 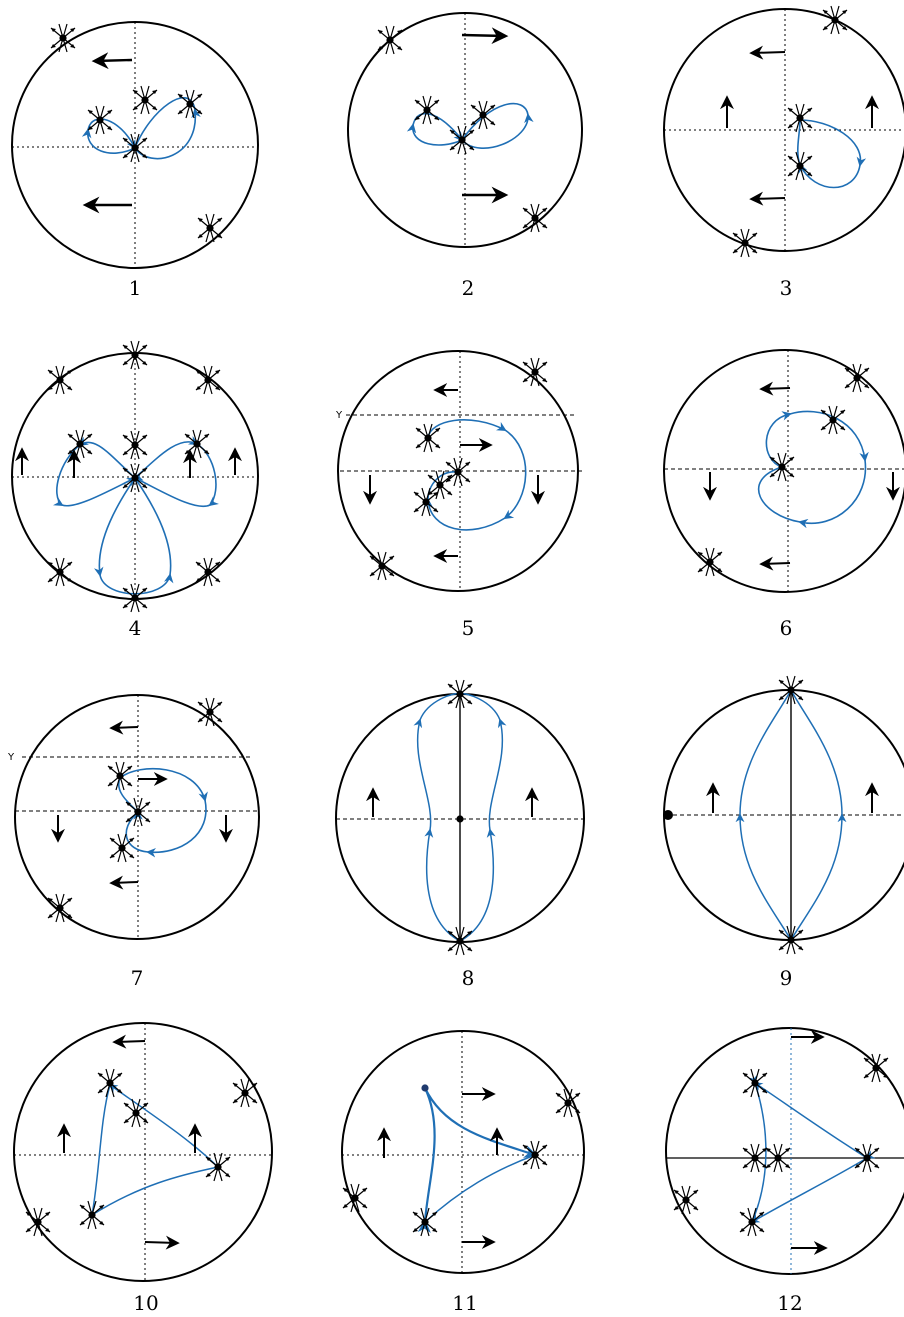 What do you see at coordinates (135, 160) in the screenshot?
I see `panel-1: 1` at bounding box center [135, 160].